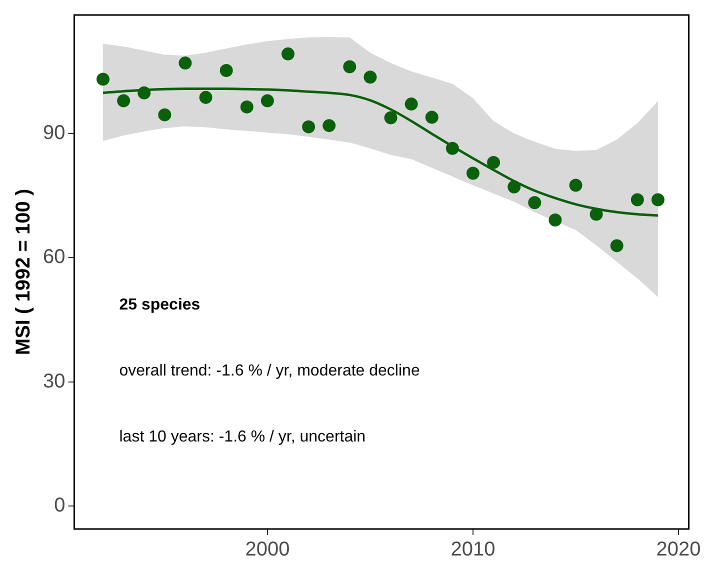  Describe the element at coordinates (60, 505) in the screenshot. I see `y-tick-label: 0` at that location.